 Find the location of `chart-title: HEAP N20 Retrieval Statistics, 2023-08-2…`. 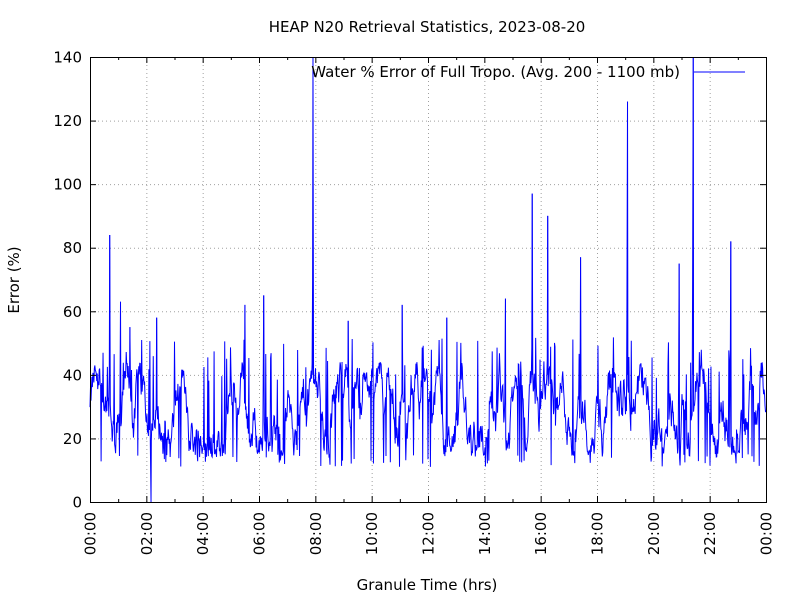

chart-title: HEAP N20 Retrieval Statistics, 2023-08-2… is located at coordinates (427, 27).